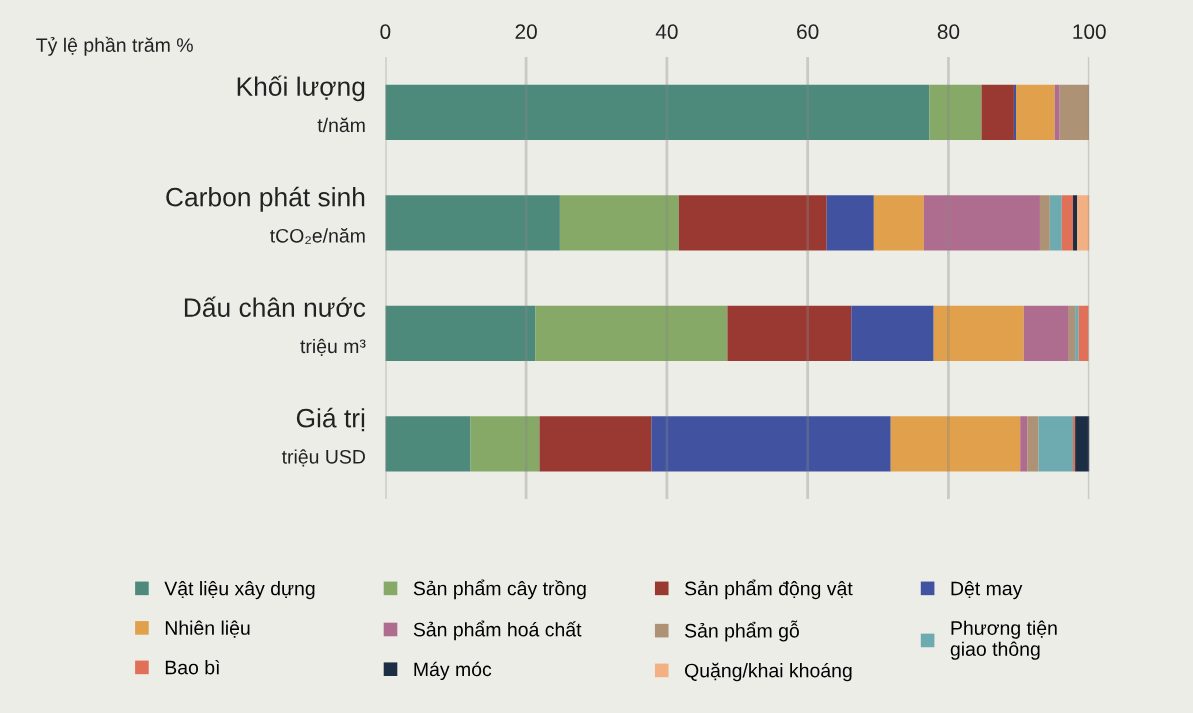 This screenshot has width=1193, height=713. Describe the element at coordinates (1003, 640) in the screenshot. I see `legend-label: Phương tiện giao thông` at that location.